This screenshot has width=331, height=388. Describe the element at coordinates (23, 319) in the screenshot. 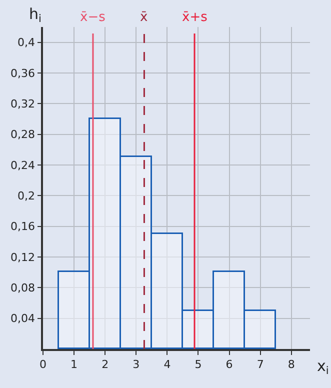

I see `y-tick-label: 0,04` at that location.